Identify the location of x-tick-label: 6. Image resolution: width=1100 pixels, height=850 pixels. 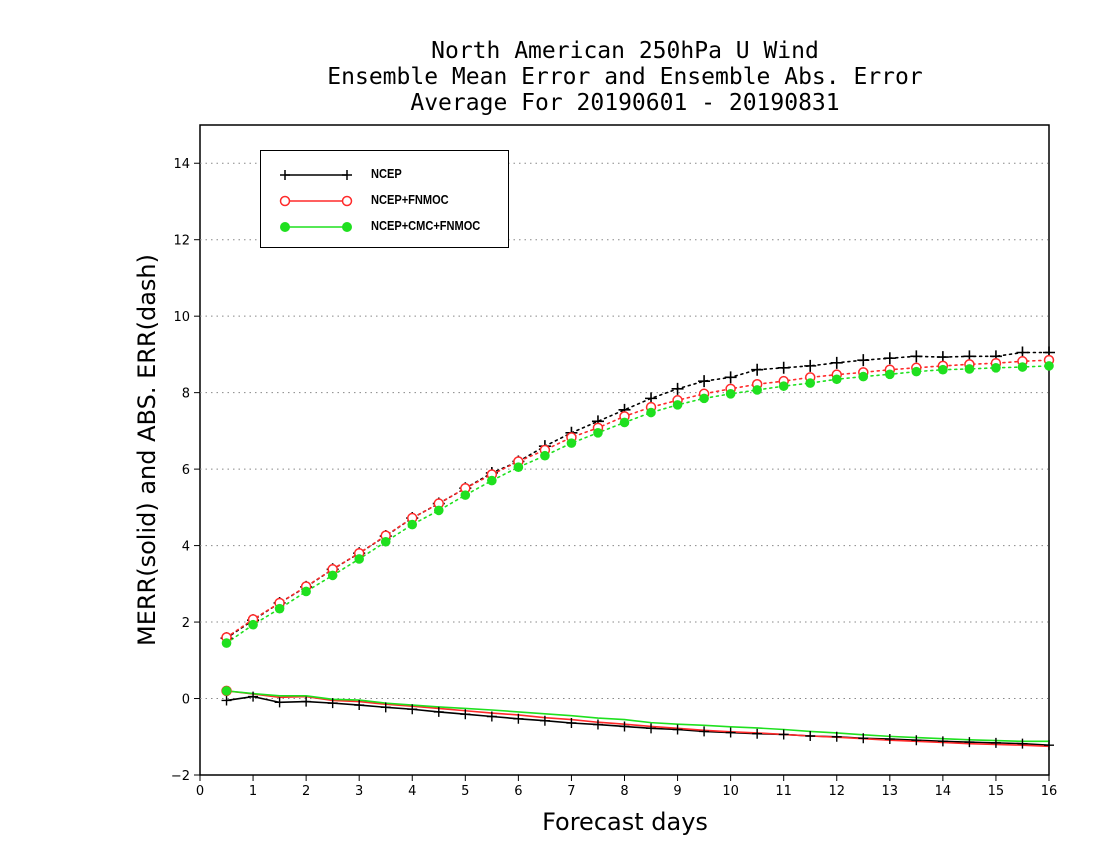
(518, 791).